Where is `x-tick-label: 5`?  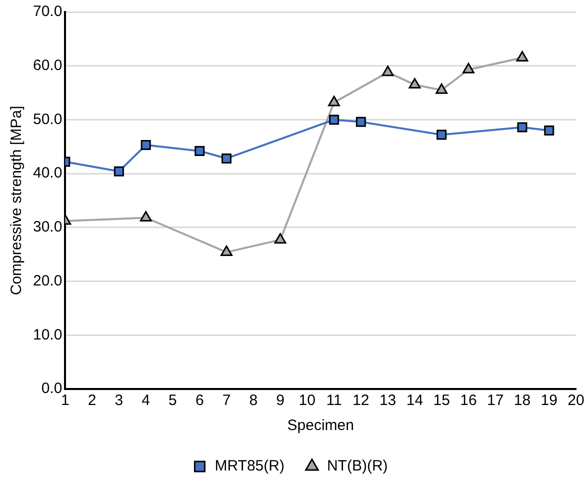 x-tick-label: 5 is located at coordinates (172, 401).